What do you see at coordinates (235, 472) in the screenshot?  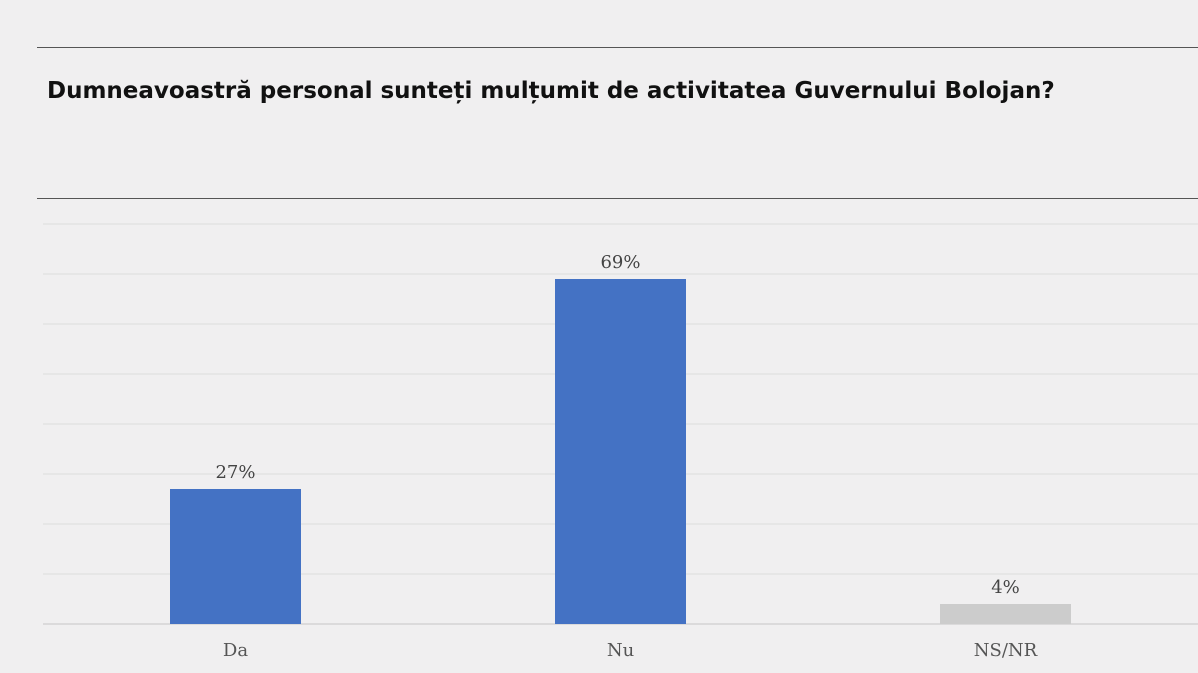 I see `data-label: 27%` at bounding box center [235, 472].